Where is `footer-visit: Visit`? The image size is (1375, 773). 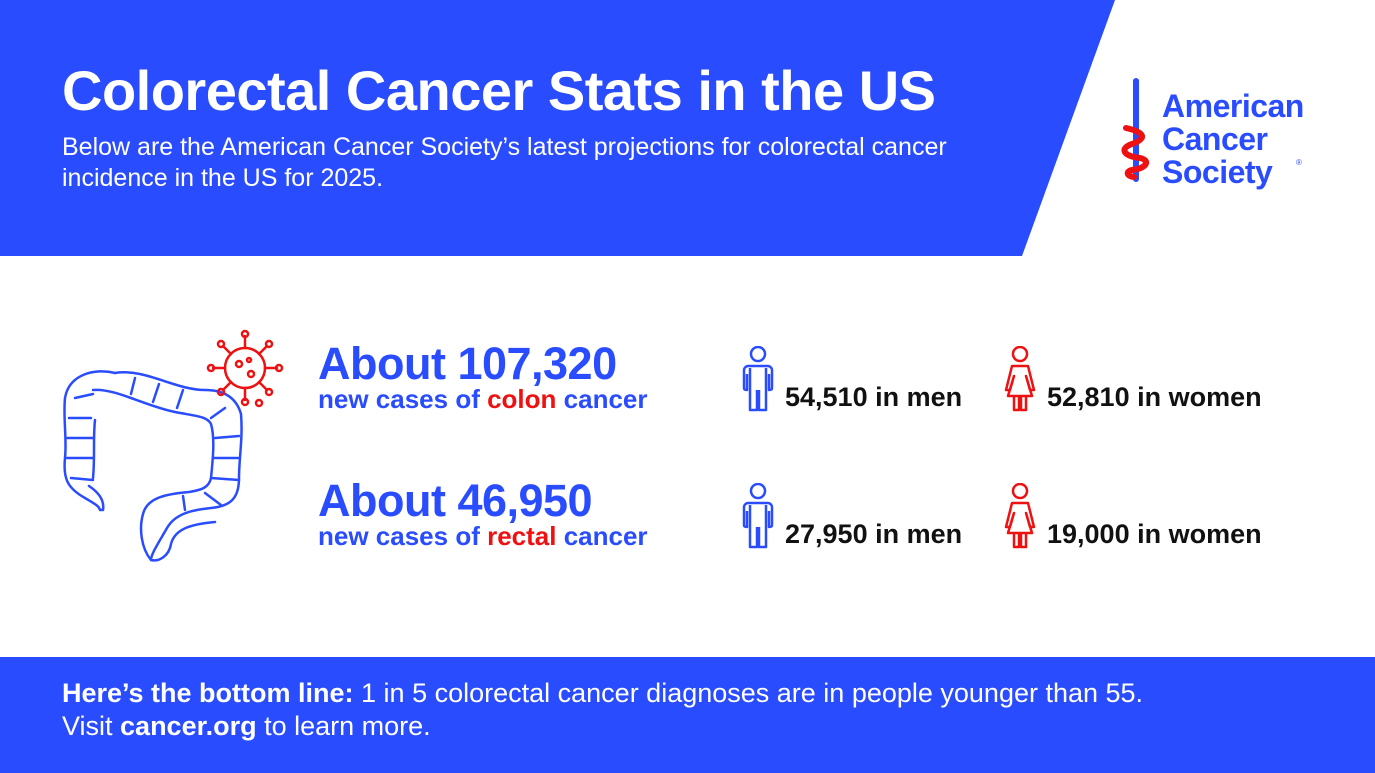 footer-visit: Visit is located at coordinates (91, 726).